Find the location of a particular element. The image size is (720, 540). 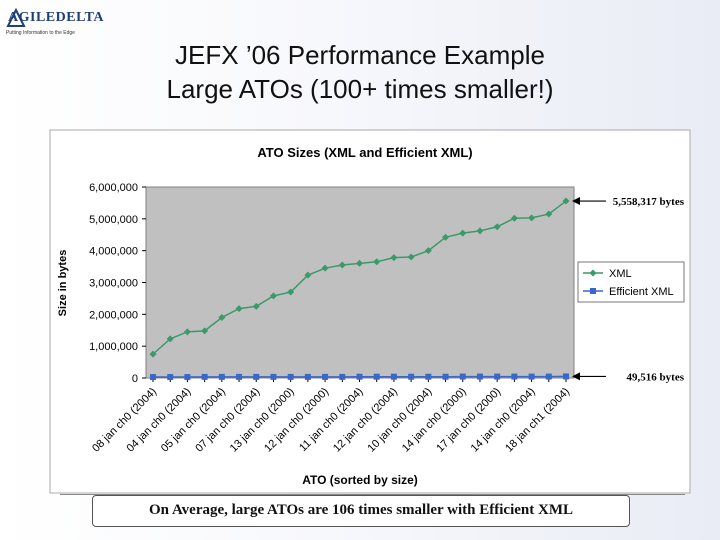

x-axis-label: ATO (sorted by size) is located at coordinates (360, 480).